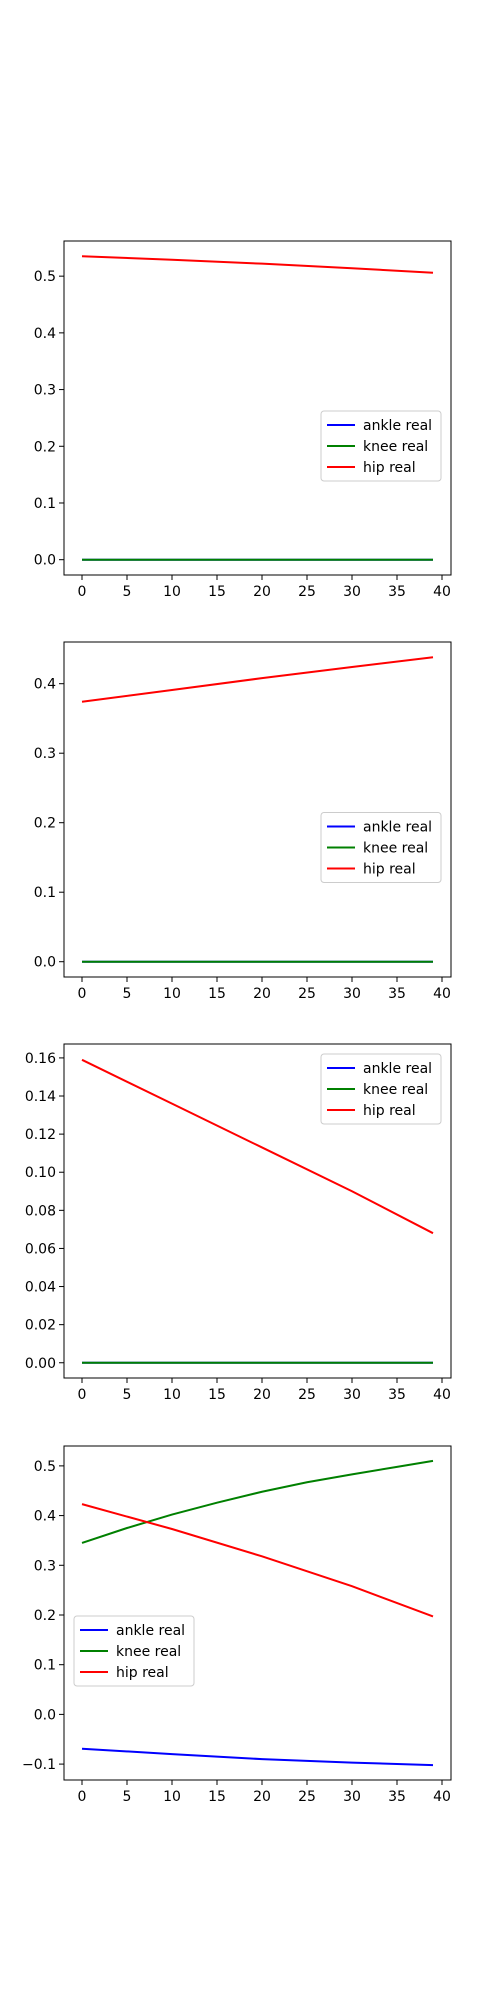  I want to click on y-tick-label: 0.10, so click(40, 1173).